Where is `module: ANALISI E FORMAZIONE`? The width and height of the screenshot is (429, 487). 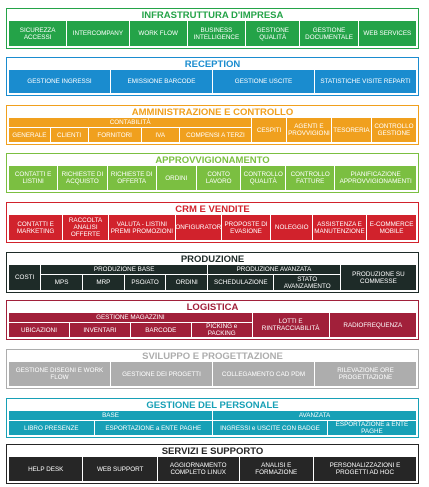 module: ANALISI E FORMAZIONE is located at coordinates (276, 469).